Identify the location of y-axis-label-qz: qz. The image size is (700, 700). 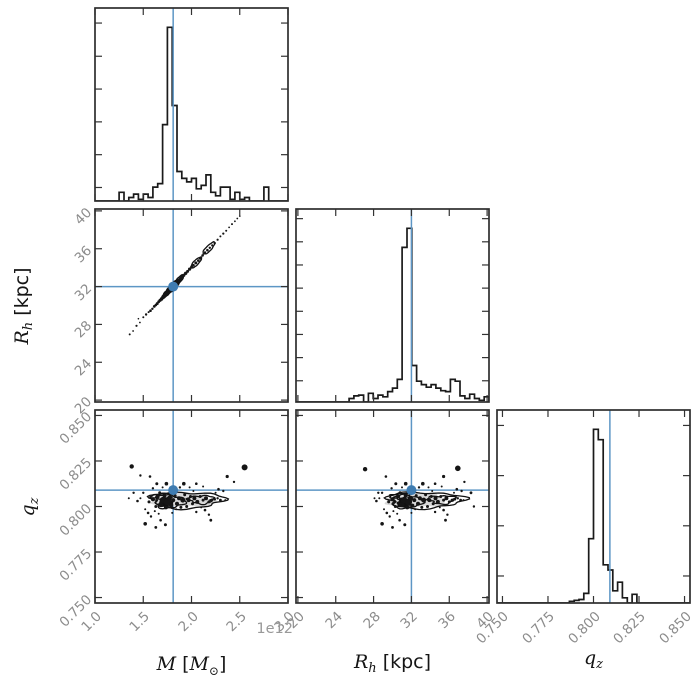
(29, 506).